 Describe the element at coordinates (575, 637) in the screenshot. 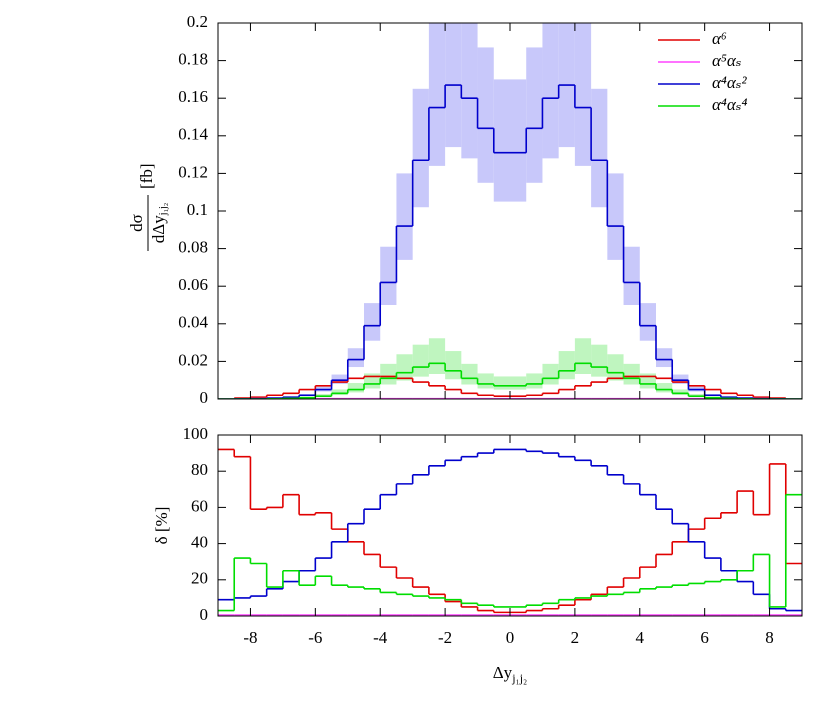

I see `x-tick-label: 2` at that location.